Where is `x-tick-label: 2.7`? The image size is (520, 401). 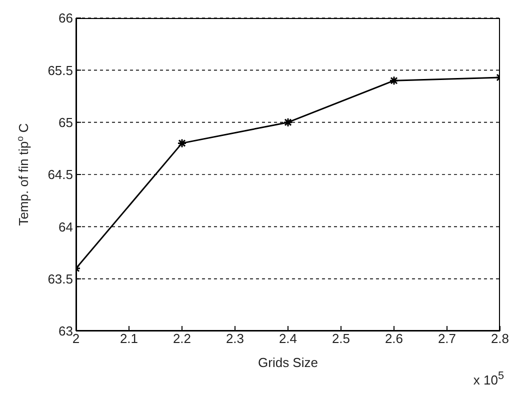 x-tick-label: 2.7 is located at coordinates (447, 338).